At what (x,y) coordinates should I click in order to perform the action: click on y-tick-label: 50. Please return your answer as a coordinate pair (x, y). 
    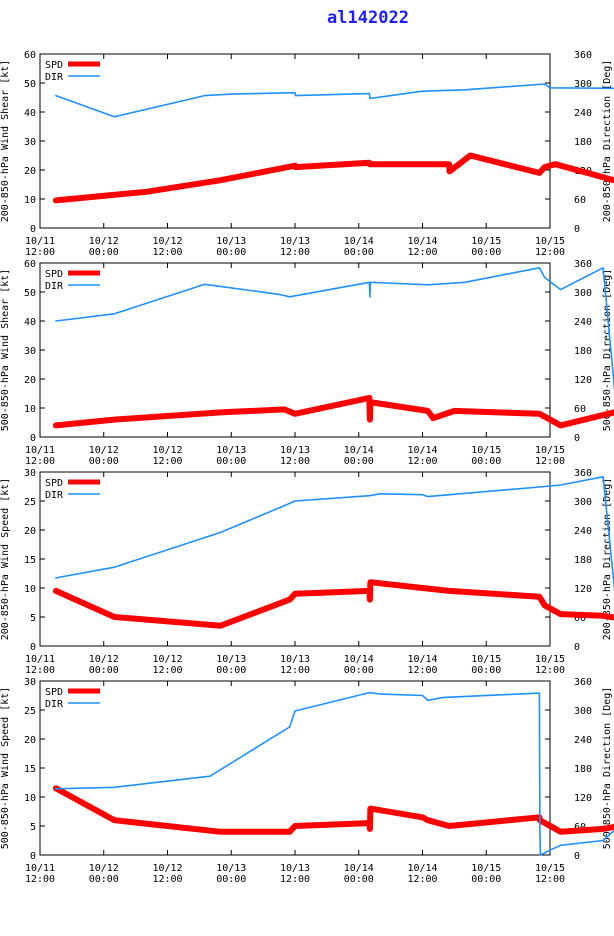
    Looking at the image, I should click on (30, 293).